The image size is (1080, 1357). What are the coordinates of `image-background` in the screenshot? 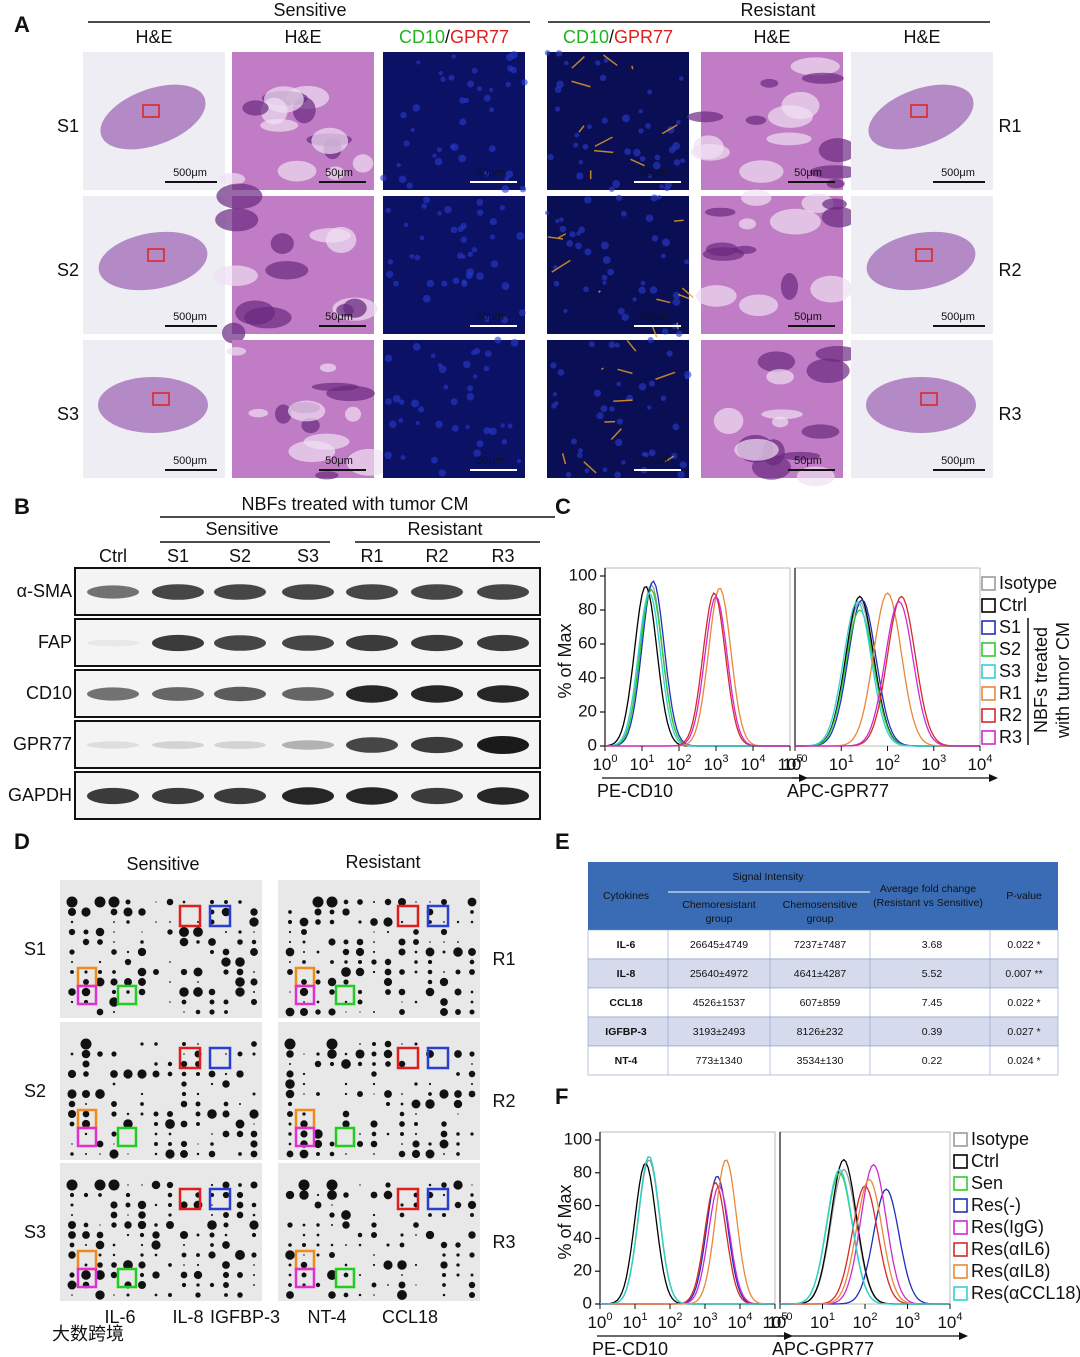 It's located at (454, 265).